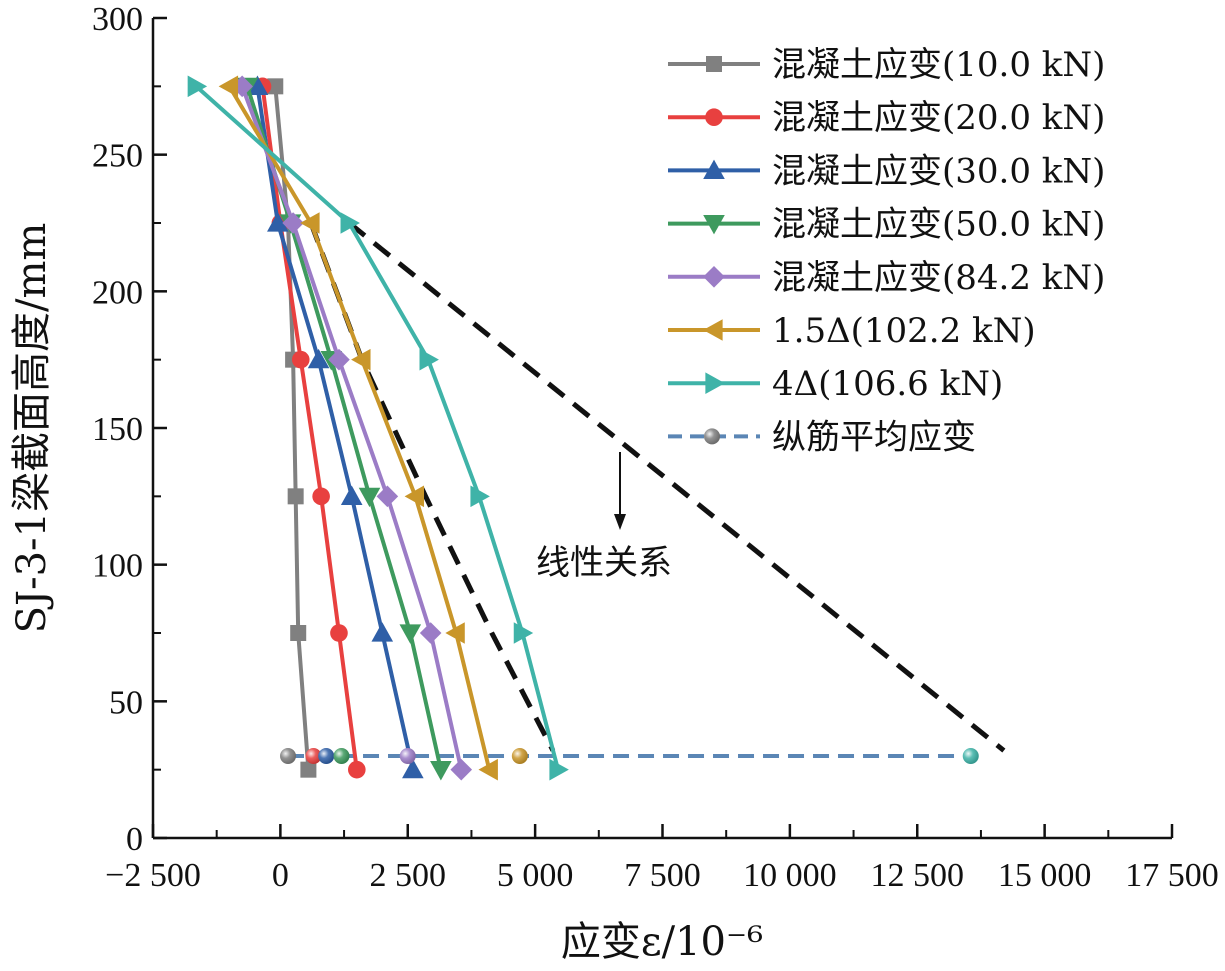  I want to click on legend-label-rebar: 纵筋平均应变, so click(874, 437).